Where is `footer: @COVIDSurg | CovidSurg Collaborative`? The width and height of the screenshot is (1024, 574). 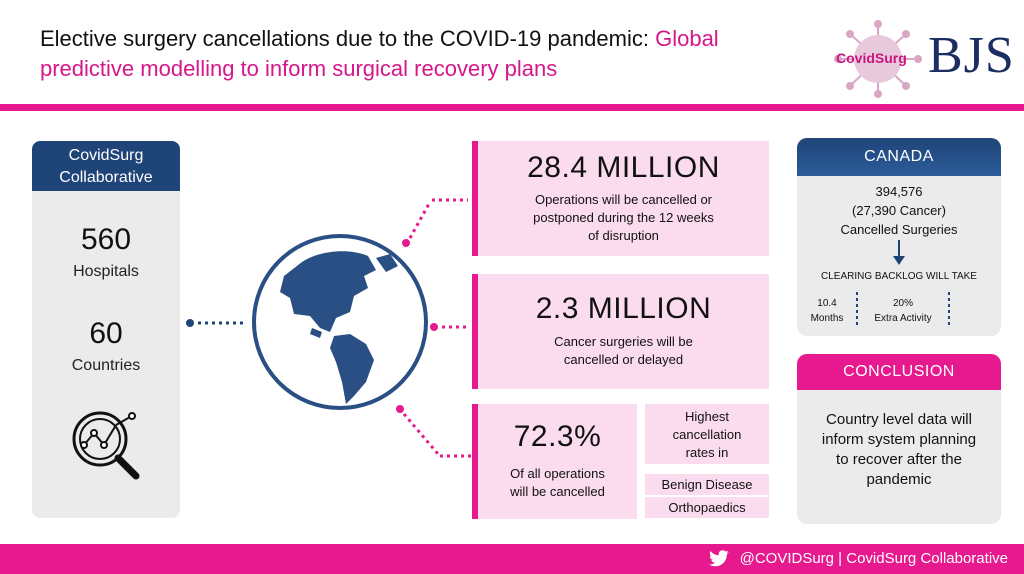
footer: @COVIDSurg | CovidSurg Collaborative is located at coordinates (512, 559).